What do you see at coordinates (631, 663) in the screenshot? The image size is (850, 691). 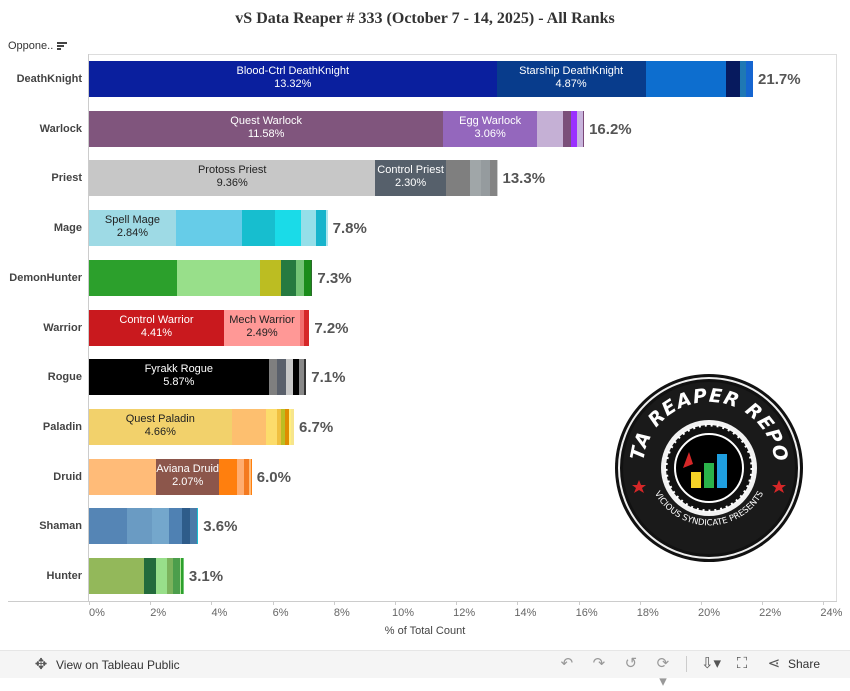 I see `revert-icon: ↺` at bounding box center [631, 663].